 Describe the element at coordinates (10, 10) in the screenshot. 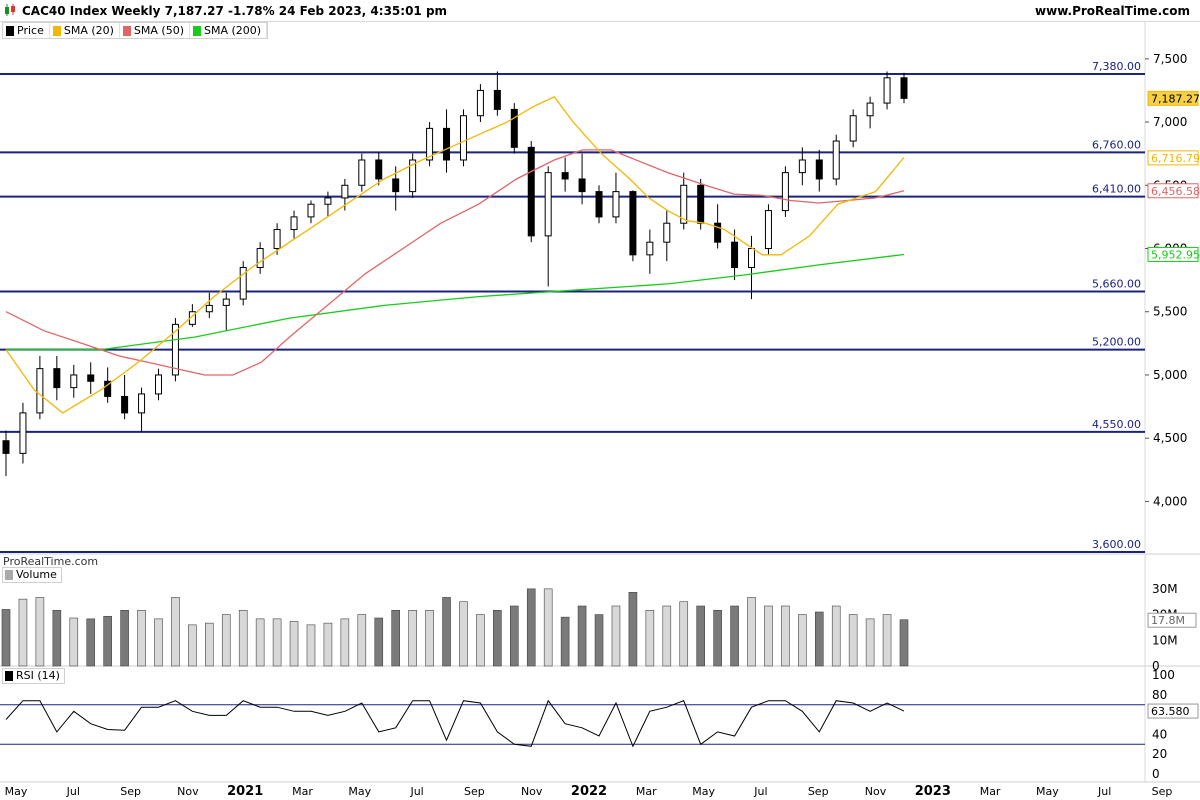

I see `candle-icon` at that location.